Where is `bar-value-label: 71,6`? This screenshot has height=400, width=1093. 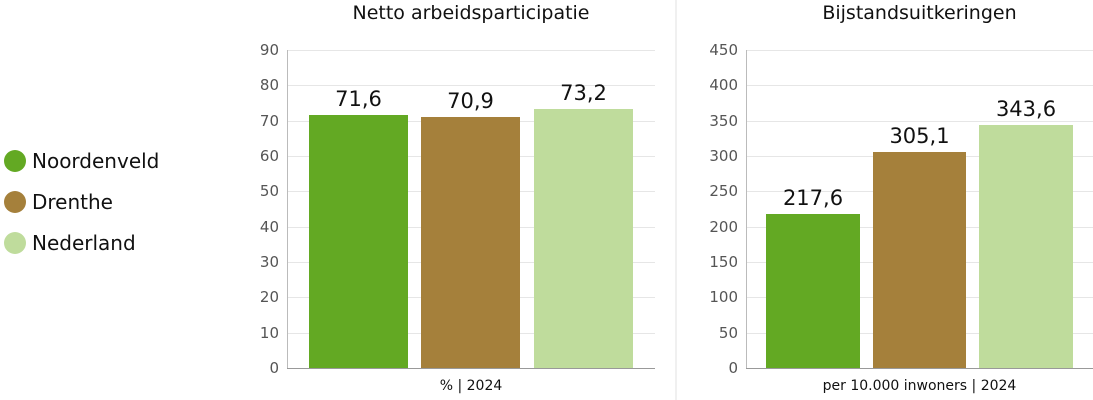
bar-value-label: 71,6 is located at coordinates (358, 99).